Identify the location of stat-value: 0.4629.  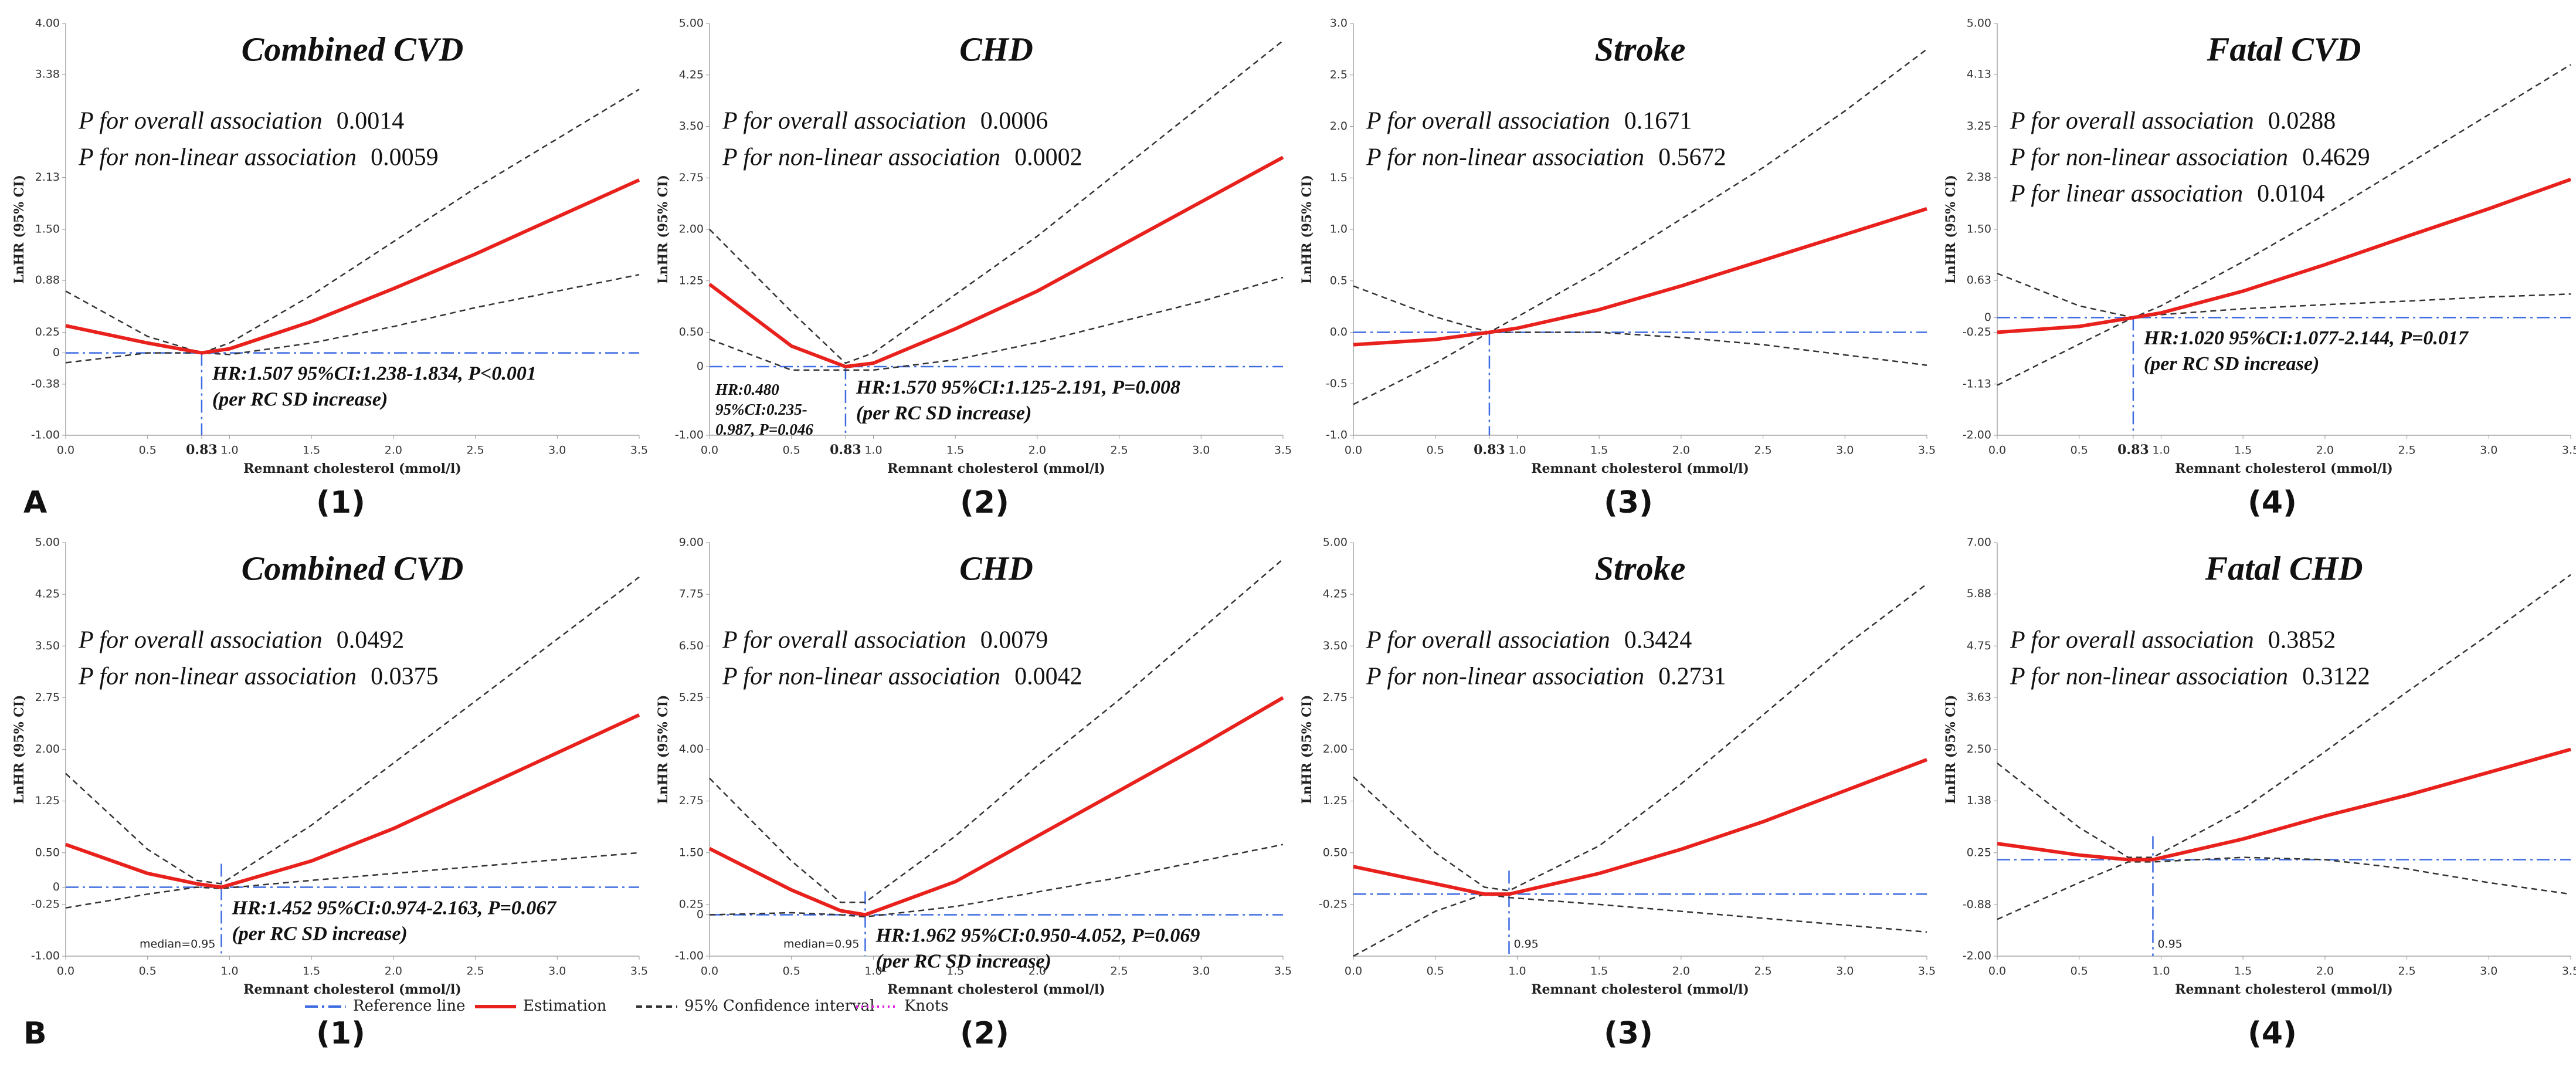
(2336, 157).